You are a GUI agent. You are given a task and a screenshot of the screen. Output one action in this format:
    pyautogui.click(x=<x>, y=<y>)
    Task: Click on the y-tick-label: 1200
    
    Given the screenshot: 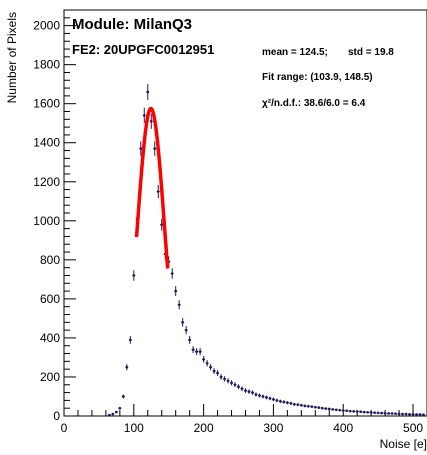 What is the action you would take?
    pyautogui.click(x=46, y=182)
    